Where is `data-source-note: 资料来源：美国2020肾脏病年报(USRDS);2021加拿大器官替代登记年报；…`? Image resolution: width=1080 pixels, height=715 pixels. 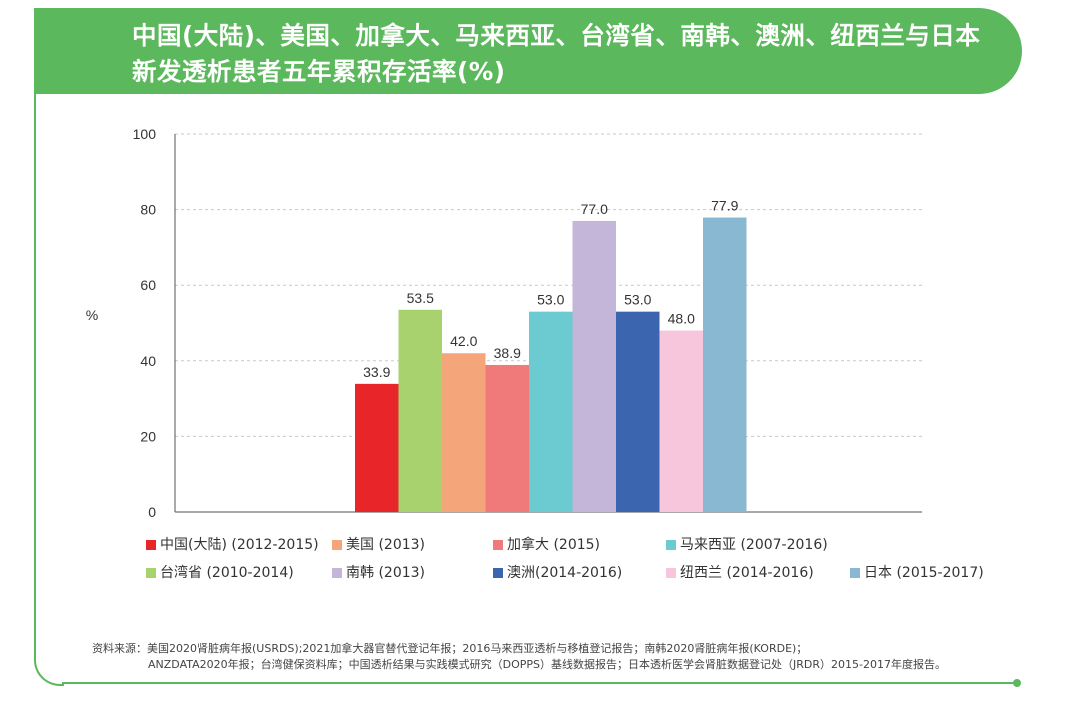 data-source-note: 资料来源：美国2020肾脏病年报(USRDS);2021加拿大器官替代登记年报；… is located at coordinates (557, 657).